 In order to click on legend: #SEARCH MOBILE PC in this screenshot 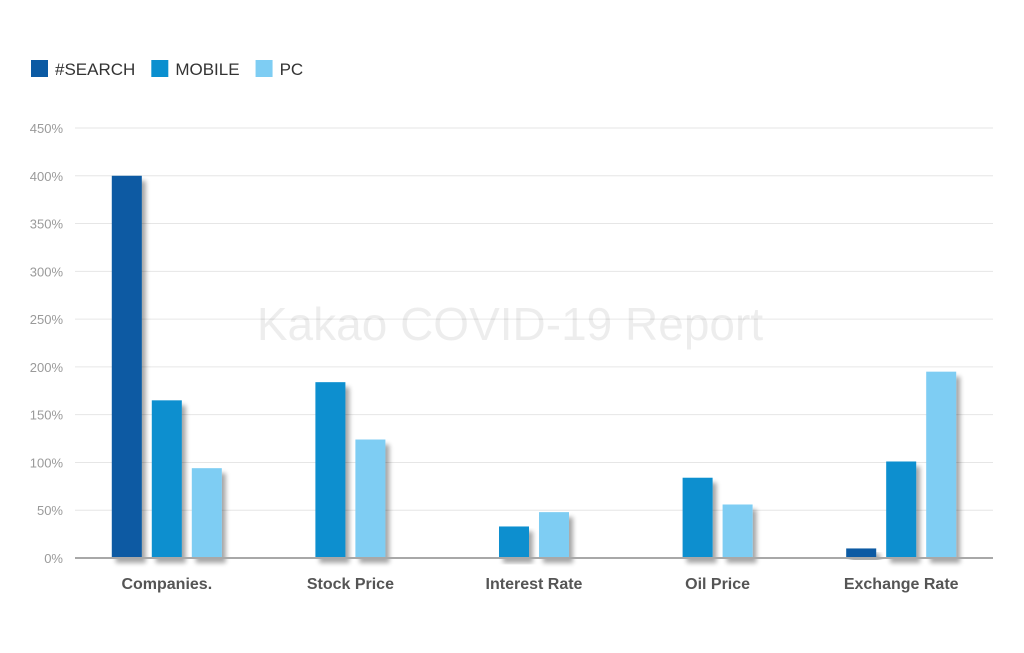, I will do `click(167, 69)`.